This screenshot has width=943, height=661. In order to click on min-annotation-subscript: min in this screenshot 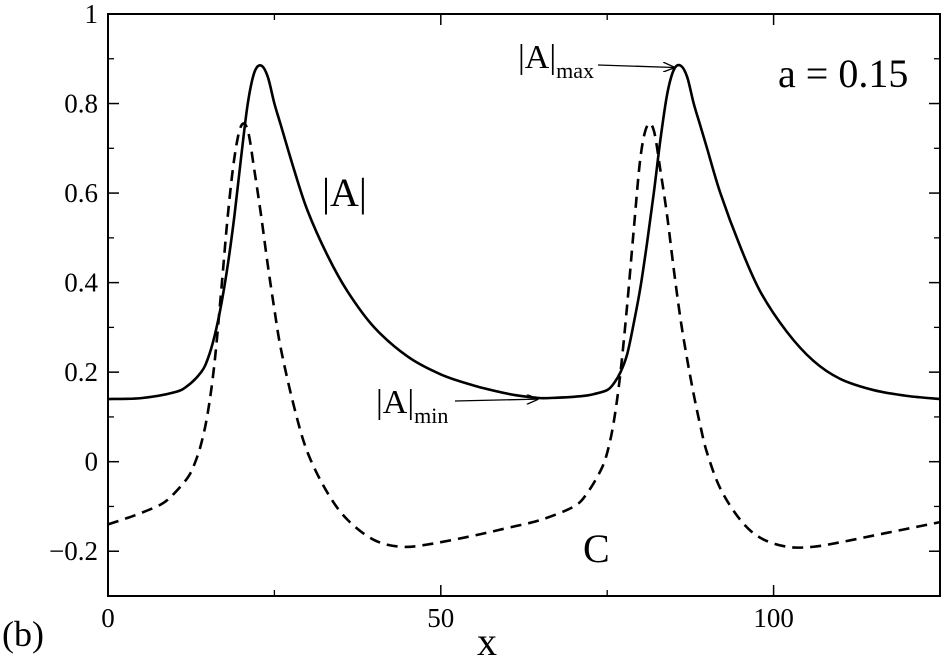, I will do `click(431, 415)`.